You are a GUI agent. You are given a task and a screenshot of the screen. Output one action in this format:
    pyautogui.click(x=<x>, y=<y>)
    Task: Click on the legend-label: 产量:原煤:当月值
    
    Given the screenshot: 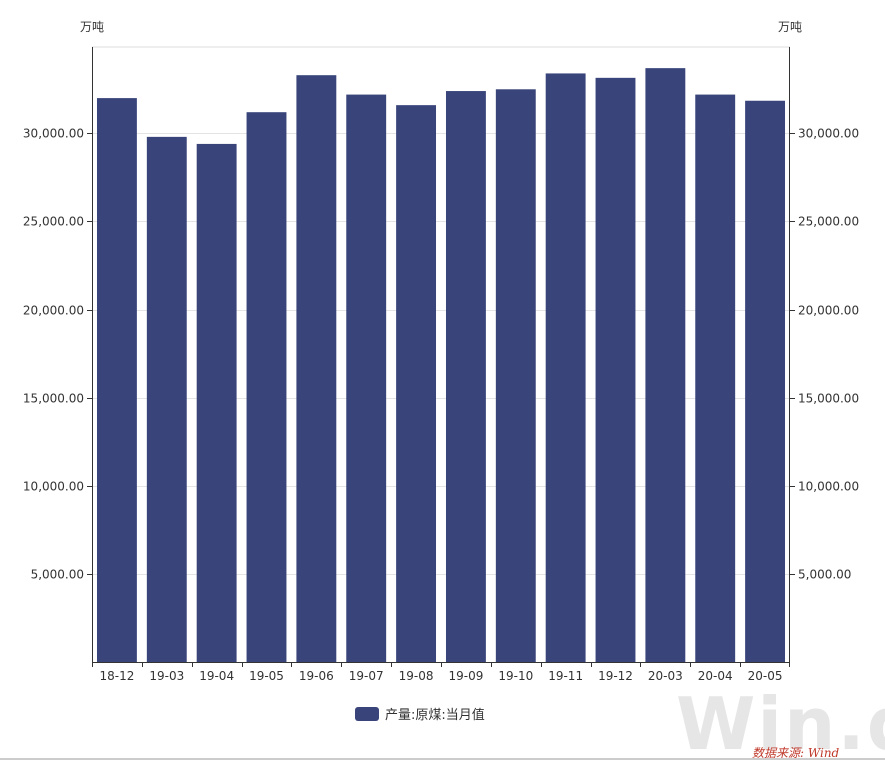 What is the action you would take?
    pyautogui.click(x=435, y=715)
    